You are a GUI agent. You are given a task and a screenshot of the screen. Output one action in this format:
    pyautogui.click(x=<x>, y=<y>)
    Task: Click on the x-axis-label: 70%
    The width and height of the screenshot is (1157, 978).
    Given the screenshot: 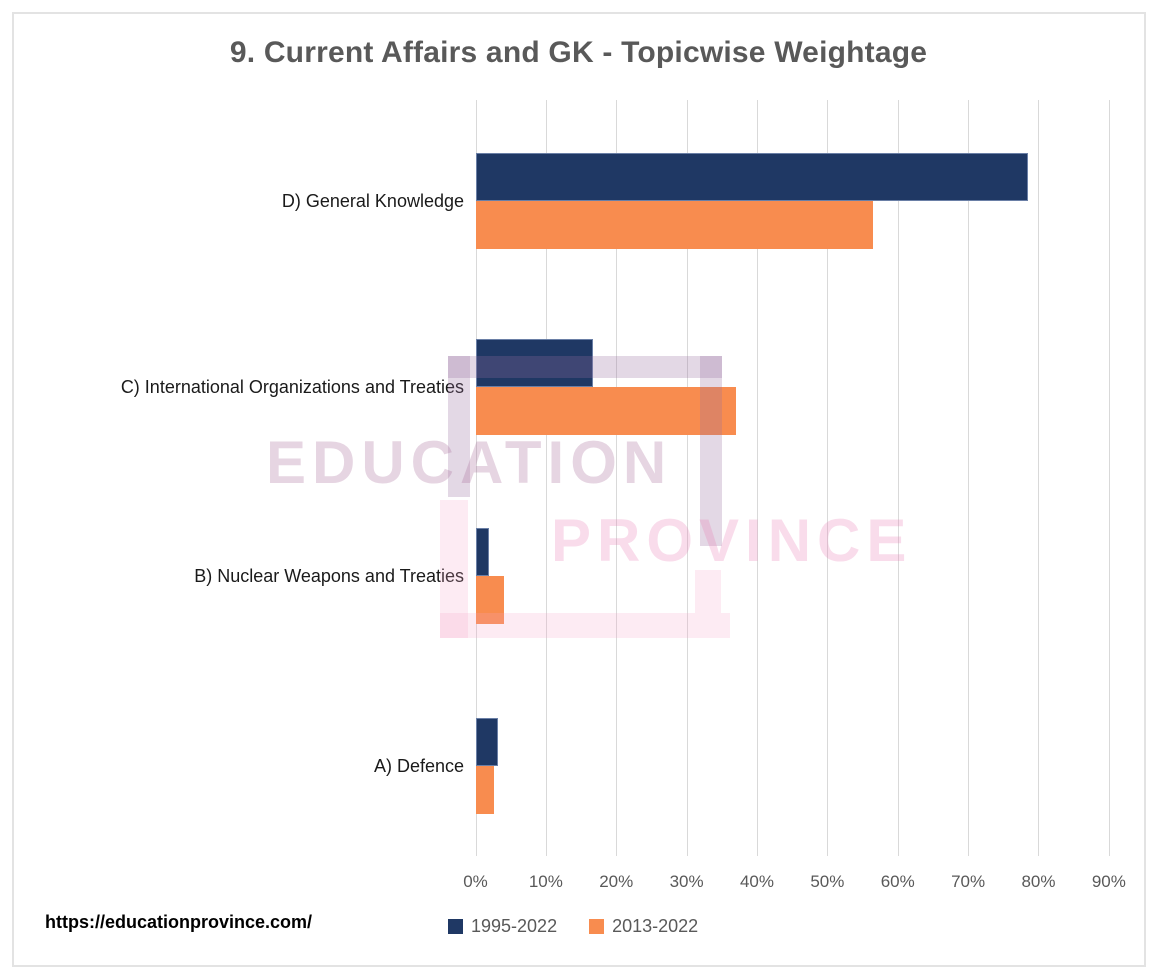 What is the action you would take?
    pyautogui.click(x=968, y=881)
    